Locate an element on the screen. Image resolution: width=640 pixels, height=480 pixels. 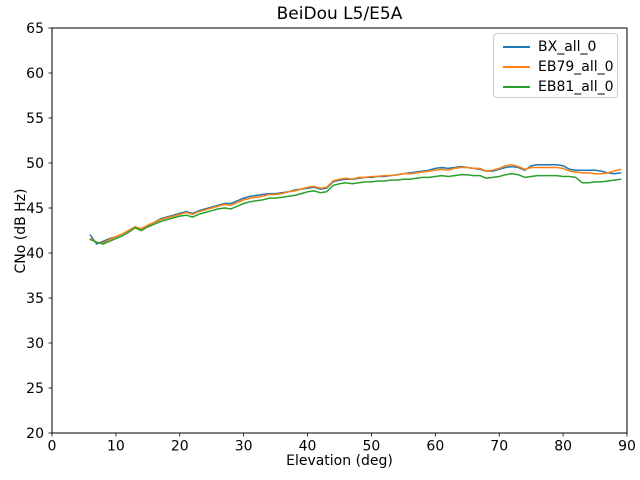
legend: BX_all_0 EB79_all_0 EB81_all_0 is located at coordinates (555, 65).